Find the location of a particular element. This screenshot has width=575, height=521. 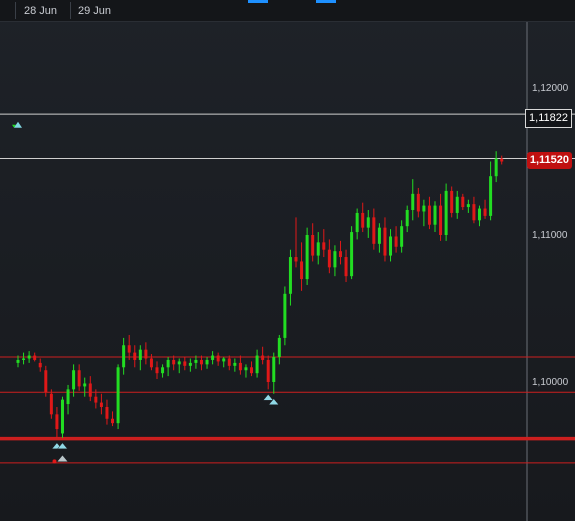

date-axis-bar: 28 Jun 29 Jun is located at coordinates (287, 11).